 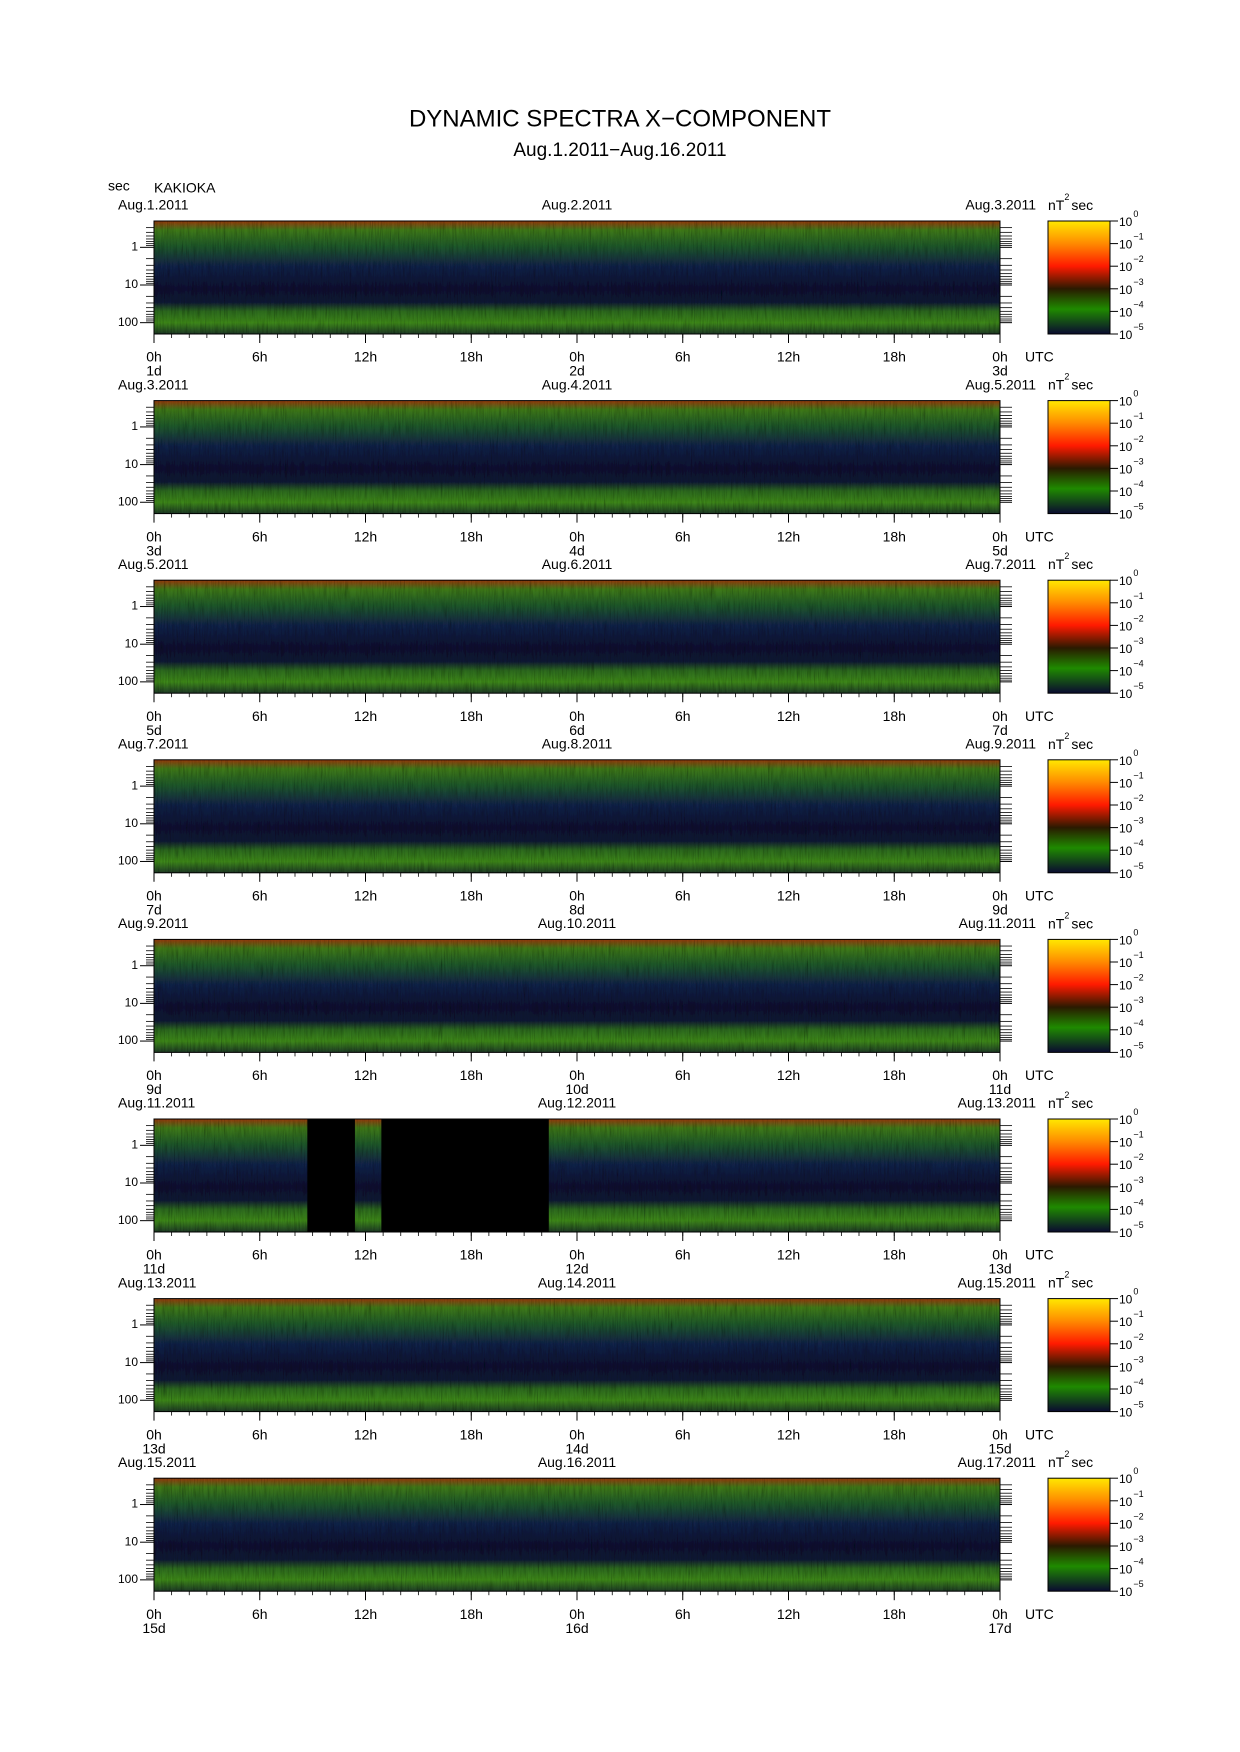 I want to click on colorbar-tick-exp: −5, so click(x=1138, y=1405).